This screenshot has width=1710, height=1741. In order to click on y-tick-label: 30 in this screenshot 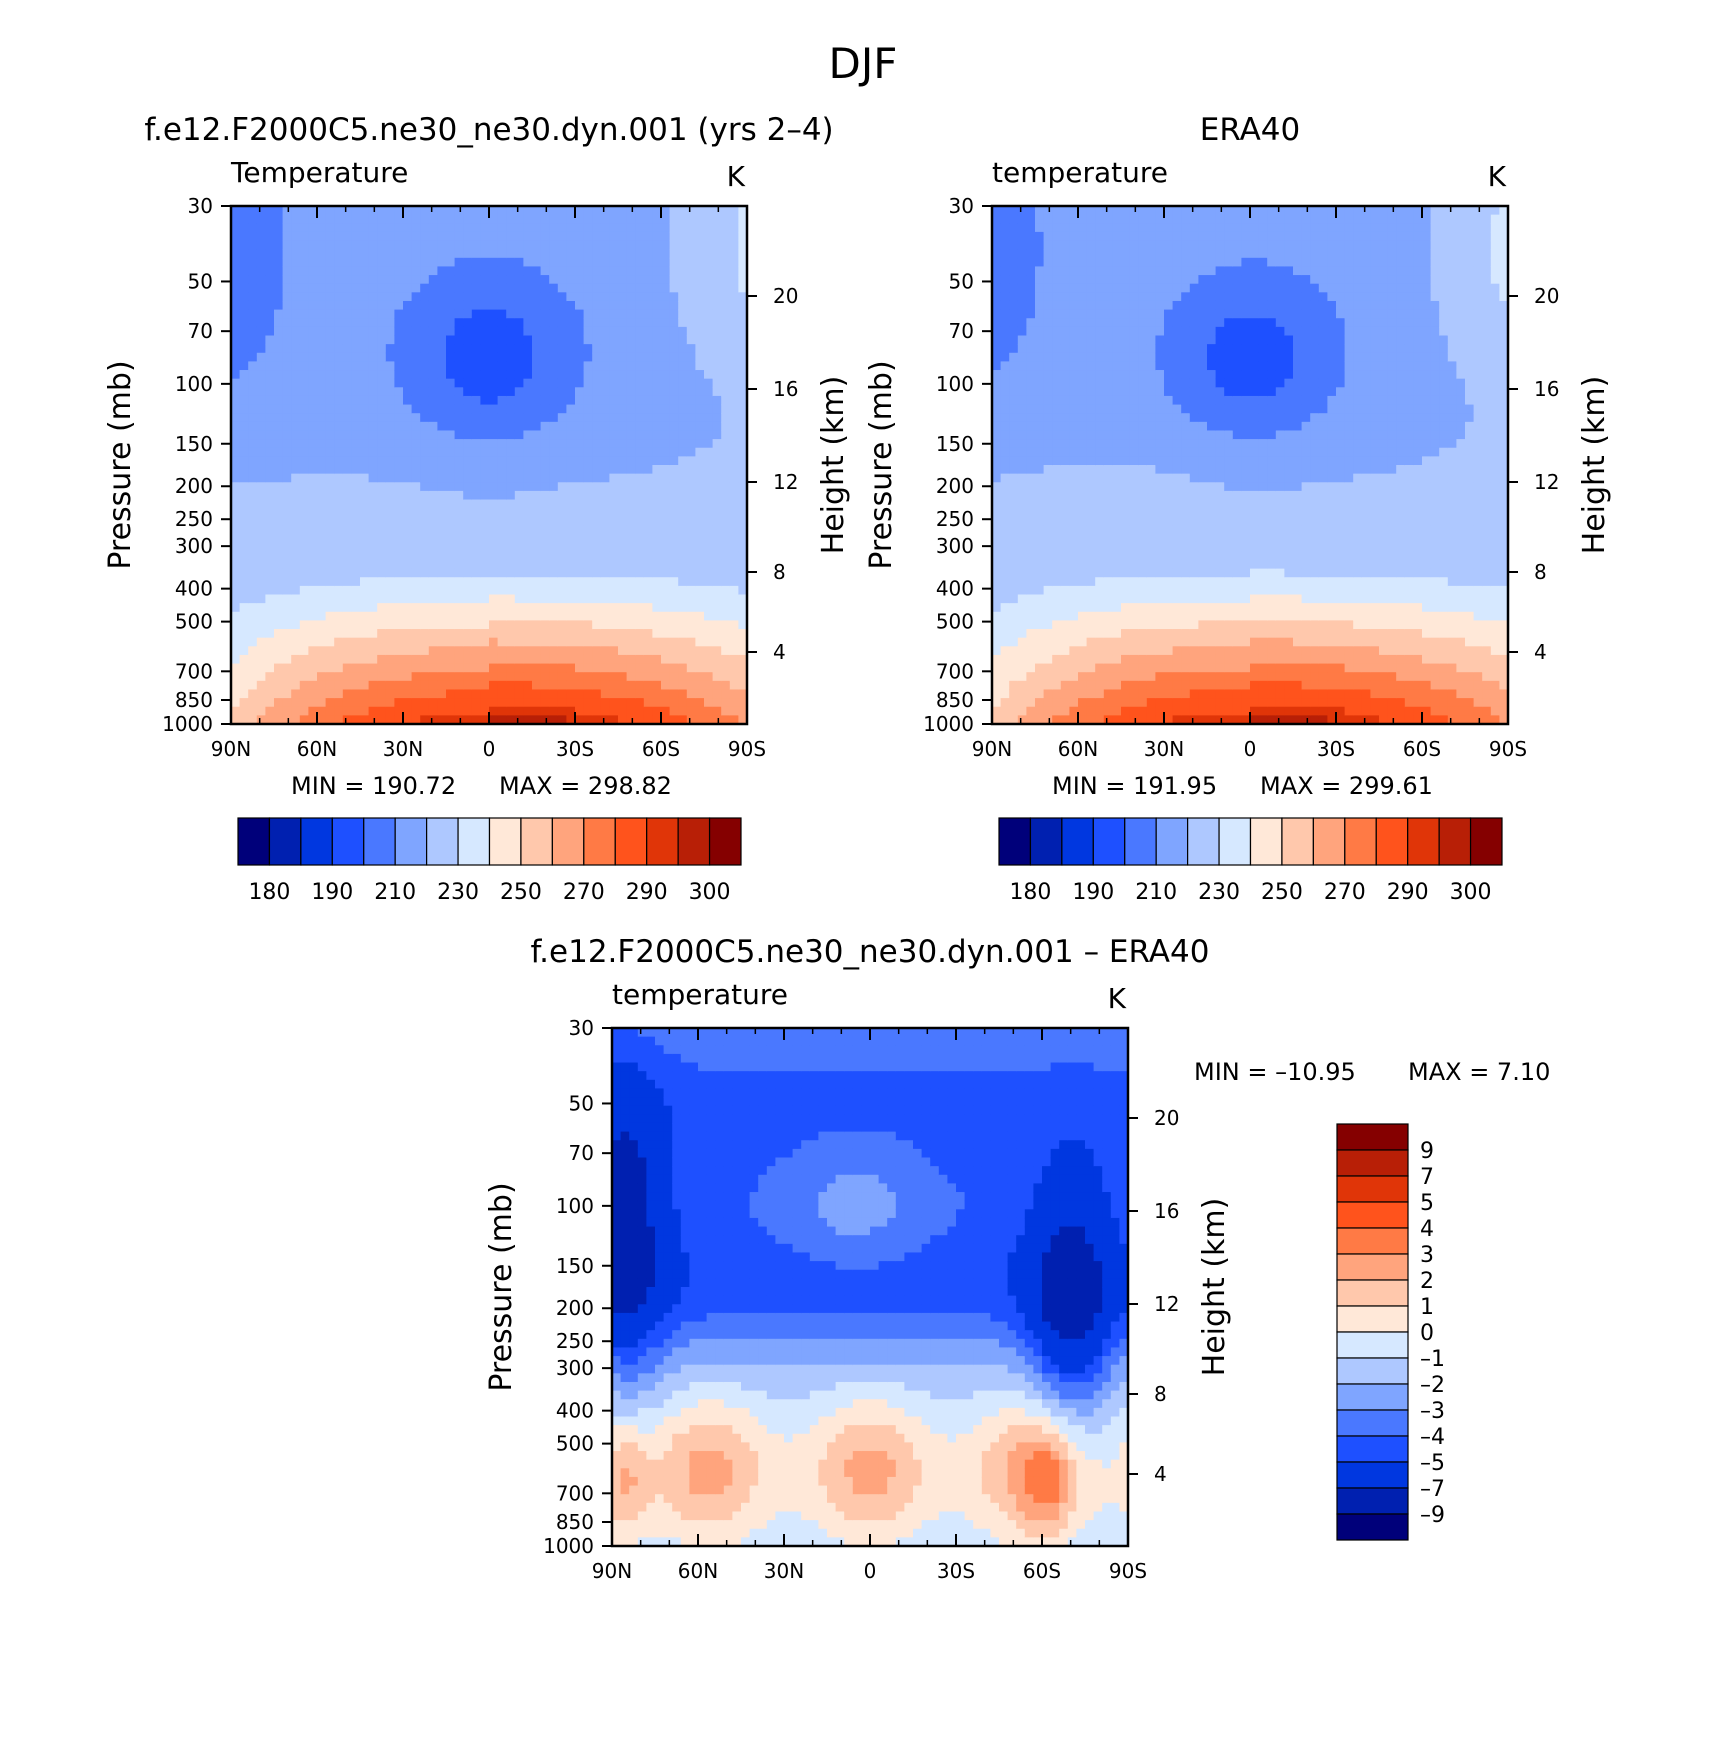, I will do `click(200, 206)`.